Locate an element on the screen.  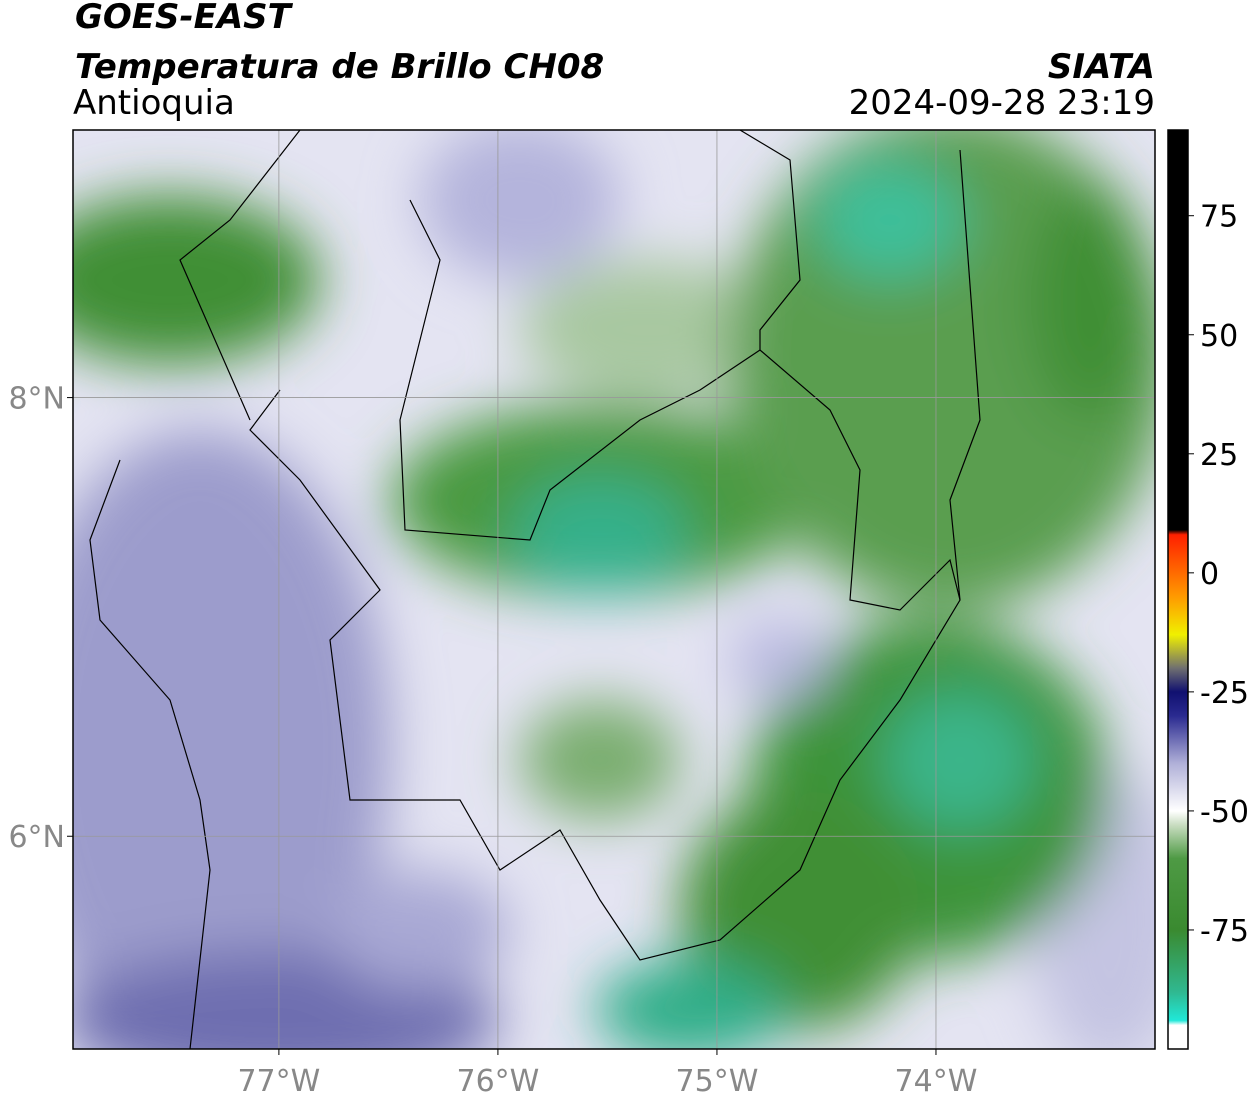
x-tick-label: 75°W is located at coordinates (717, 1081).